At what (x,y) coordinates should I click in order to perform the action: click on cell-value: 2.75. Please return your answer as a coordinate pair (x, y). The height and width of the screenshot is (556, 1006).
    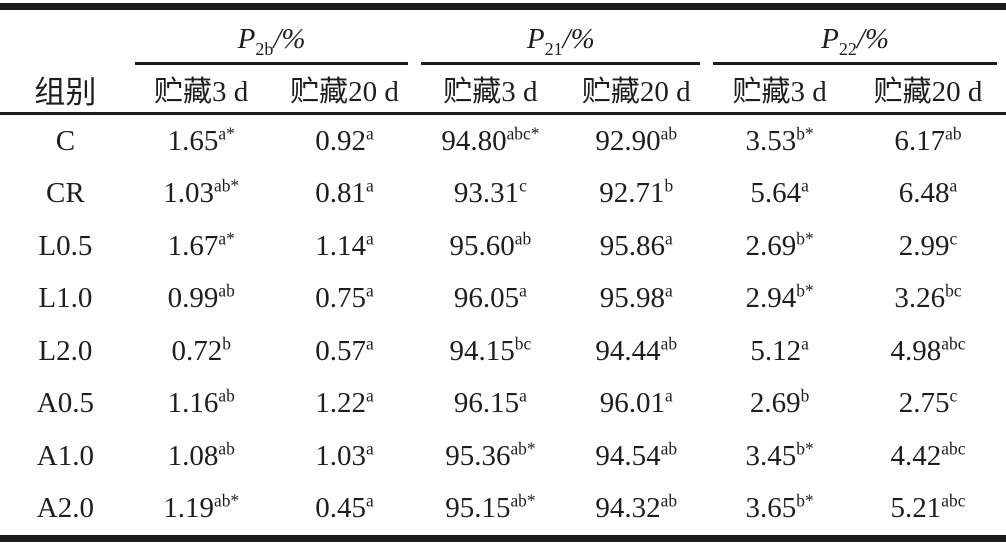
    Looking at the image, I should click on (924, 403).